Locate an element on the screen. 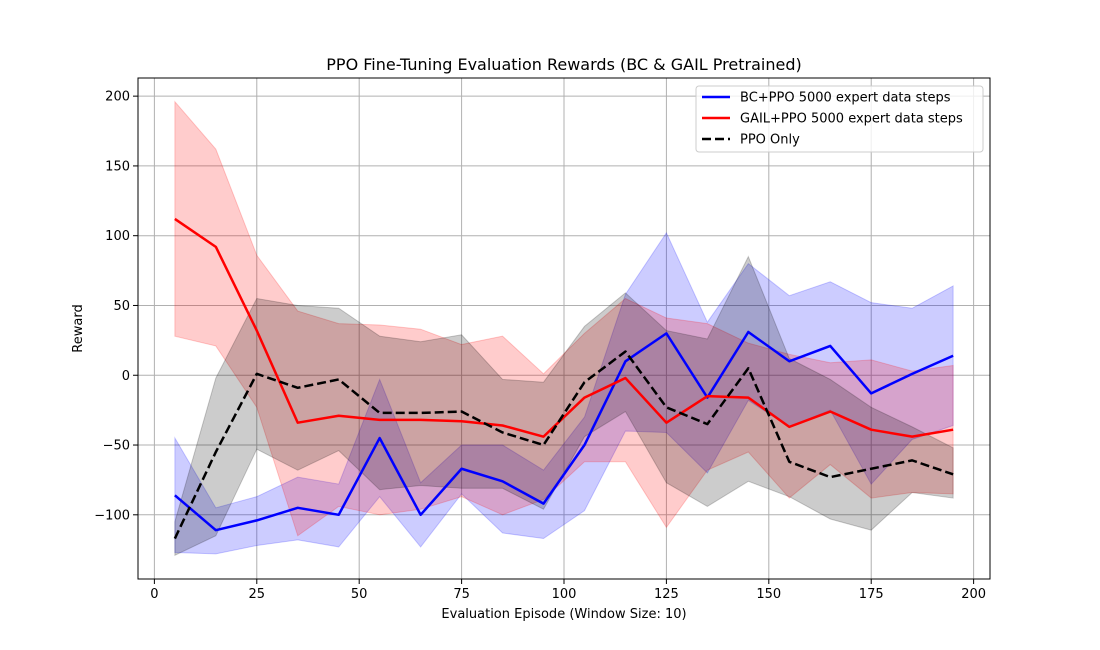  x-axis-title: Evaluation Episode (Window Size: 10) is located at coordinates (563, 614).